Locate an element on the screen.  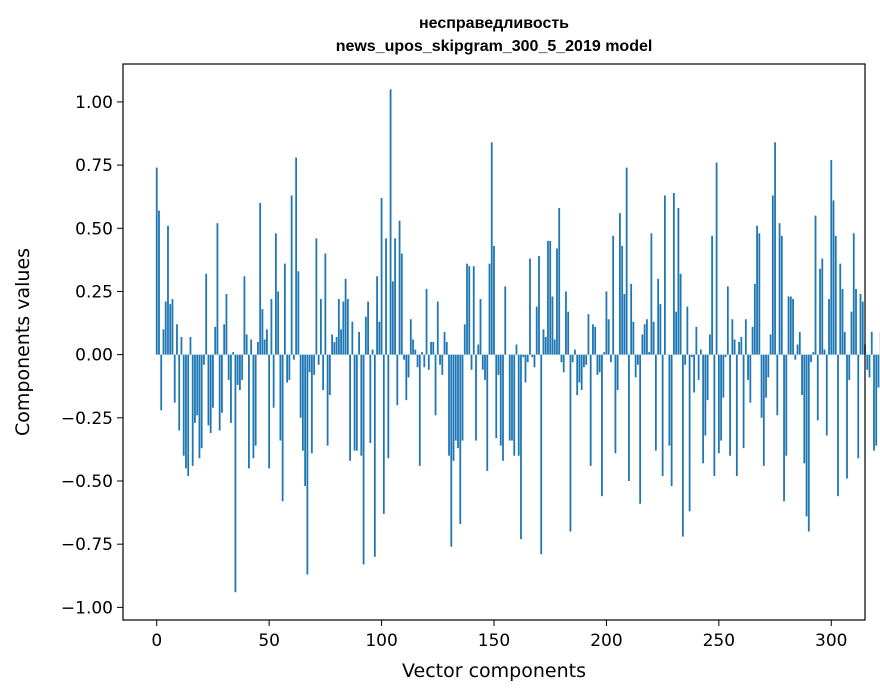
chart-title-line-1: несправедливость is located at coordinates (494, 23).